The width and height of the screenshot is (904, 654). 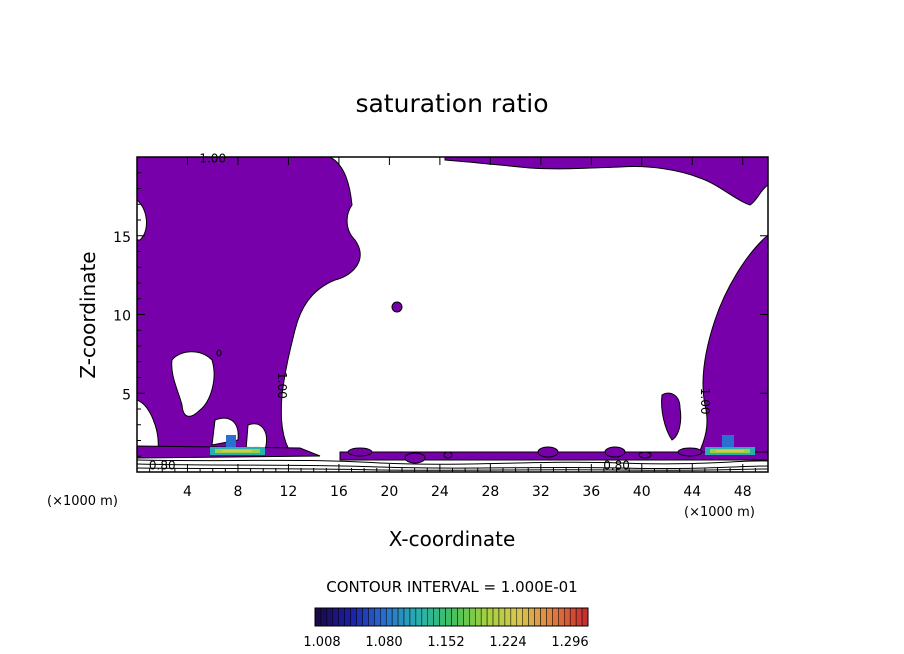 What do you see at coordinates (569, 642) in the screenshot?
I see `colorbar-tick-label: 1.296` at bounding box center [569, 642].